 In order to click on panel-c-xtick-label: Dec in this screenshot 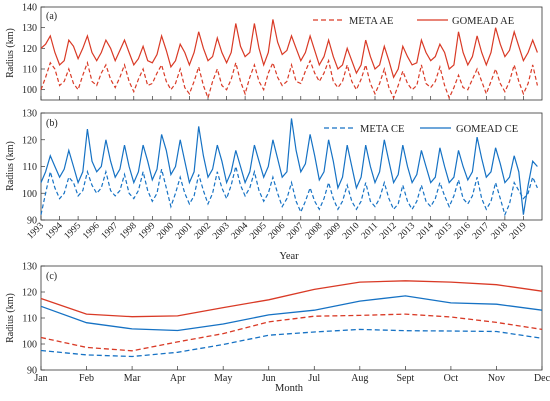, I will do `click(542, 378)`.